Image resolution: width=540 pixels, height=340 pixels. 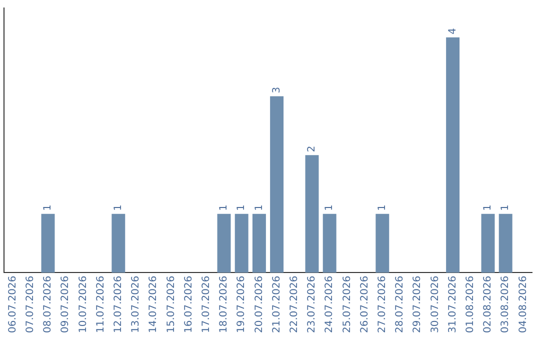 What do you see at coordinates (400, 305) in the screenshot?
I see `x-tick-label: 28.07.2026` at bounding box center [400, 305].